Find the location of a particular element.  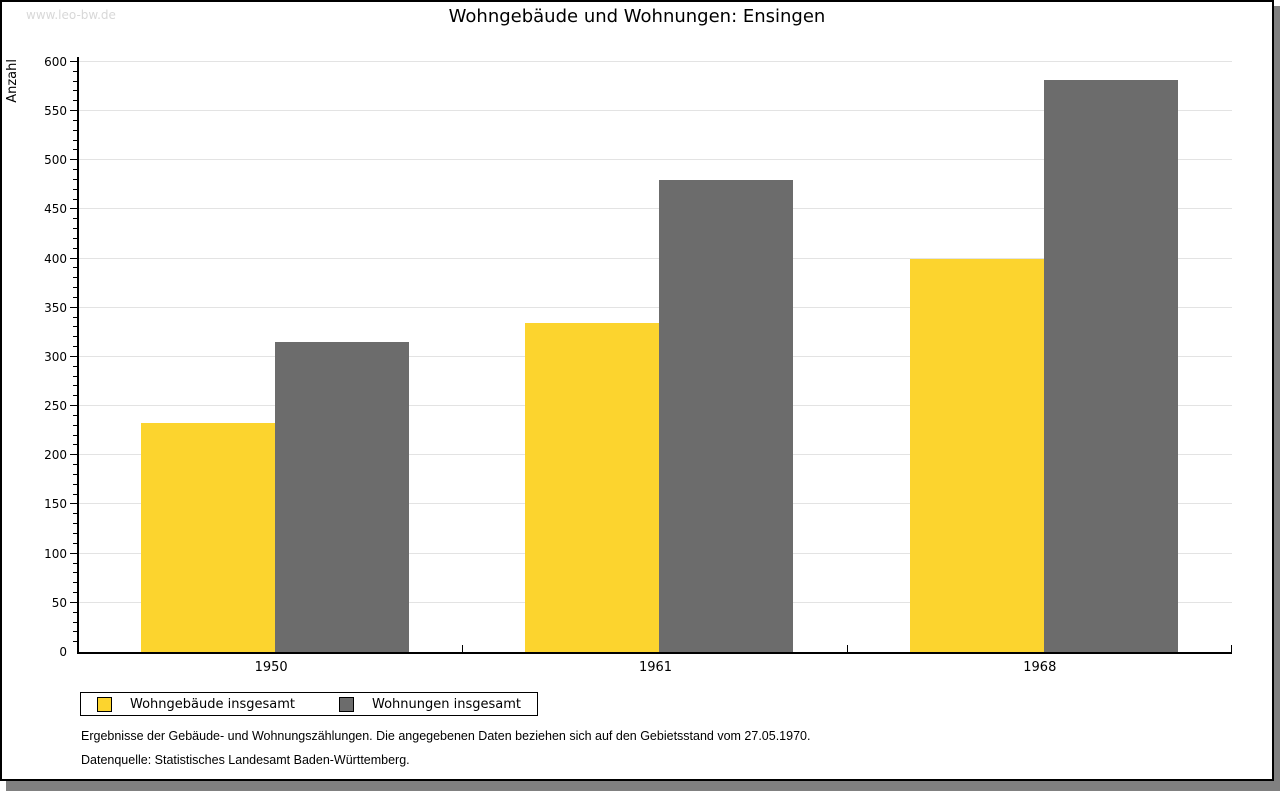

y-axis-tick-label: 200 is located at coordinates (55, 455).